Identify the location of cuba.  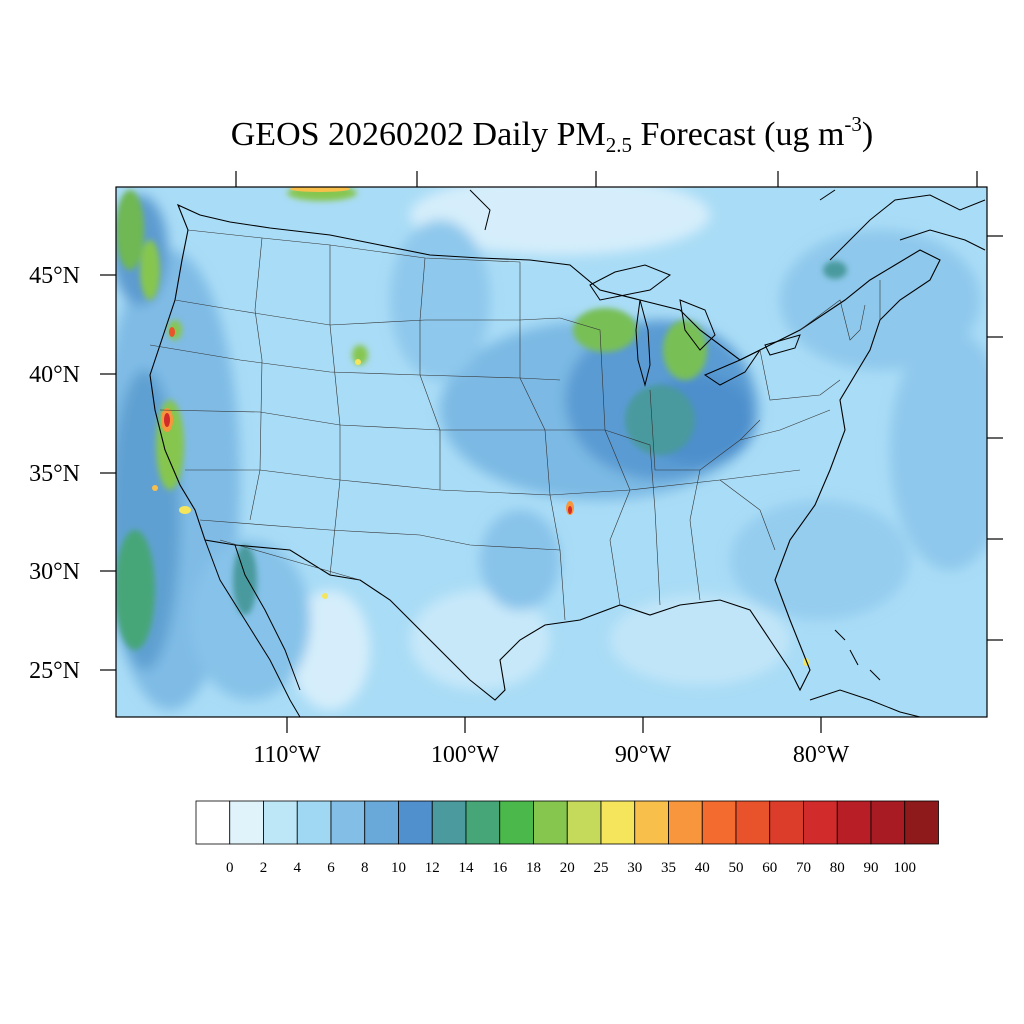
(865, 703).